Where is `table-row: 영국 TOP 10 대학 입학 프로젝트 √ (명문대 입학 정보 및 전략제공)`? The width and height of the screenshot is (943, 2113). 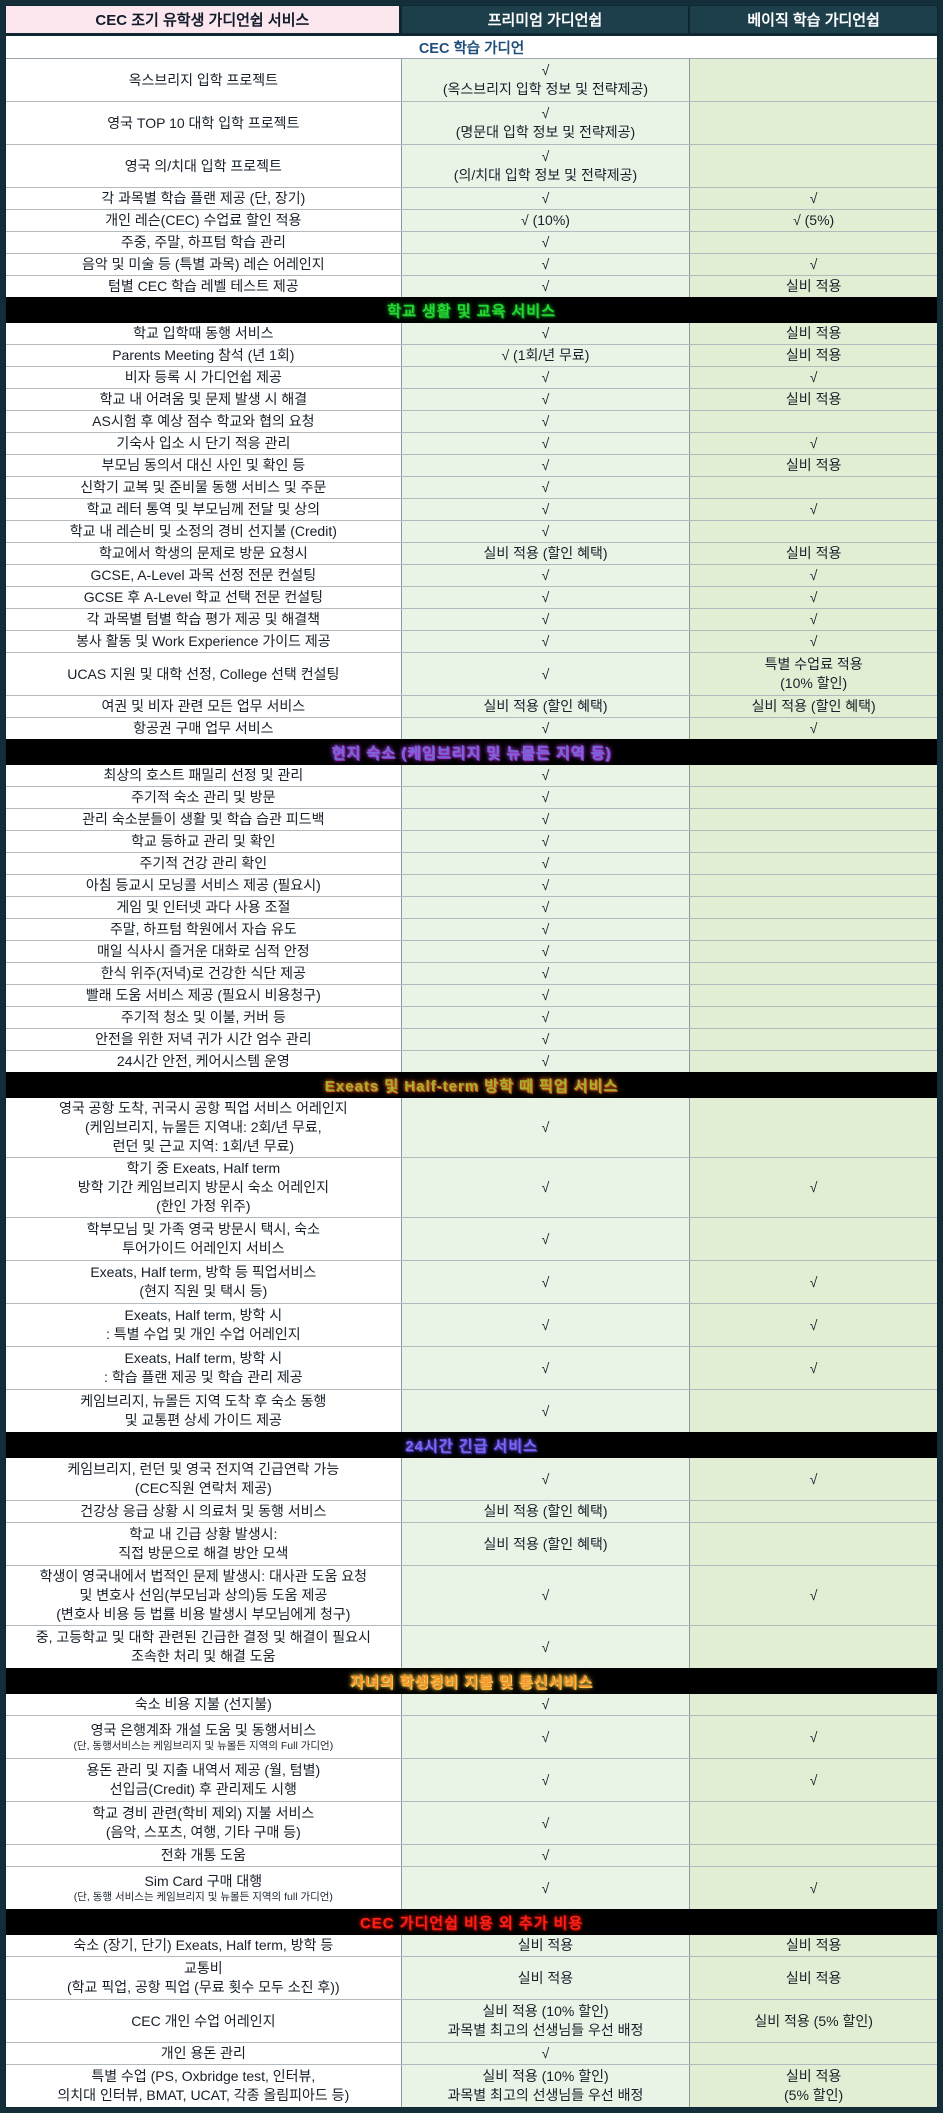 table-row: 영국 TOP 10 대학 입학 프로젝트 √ (명문대 입학 정보 및 전략제공) is located at coordinates (471, 122).